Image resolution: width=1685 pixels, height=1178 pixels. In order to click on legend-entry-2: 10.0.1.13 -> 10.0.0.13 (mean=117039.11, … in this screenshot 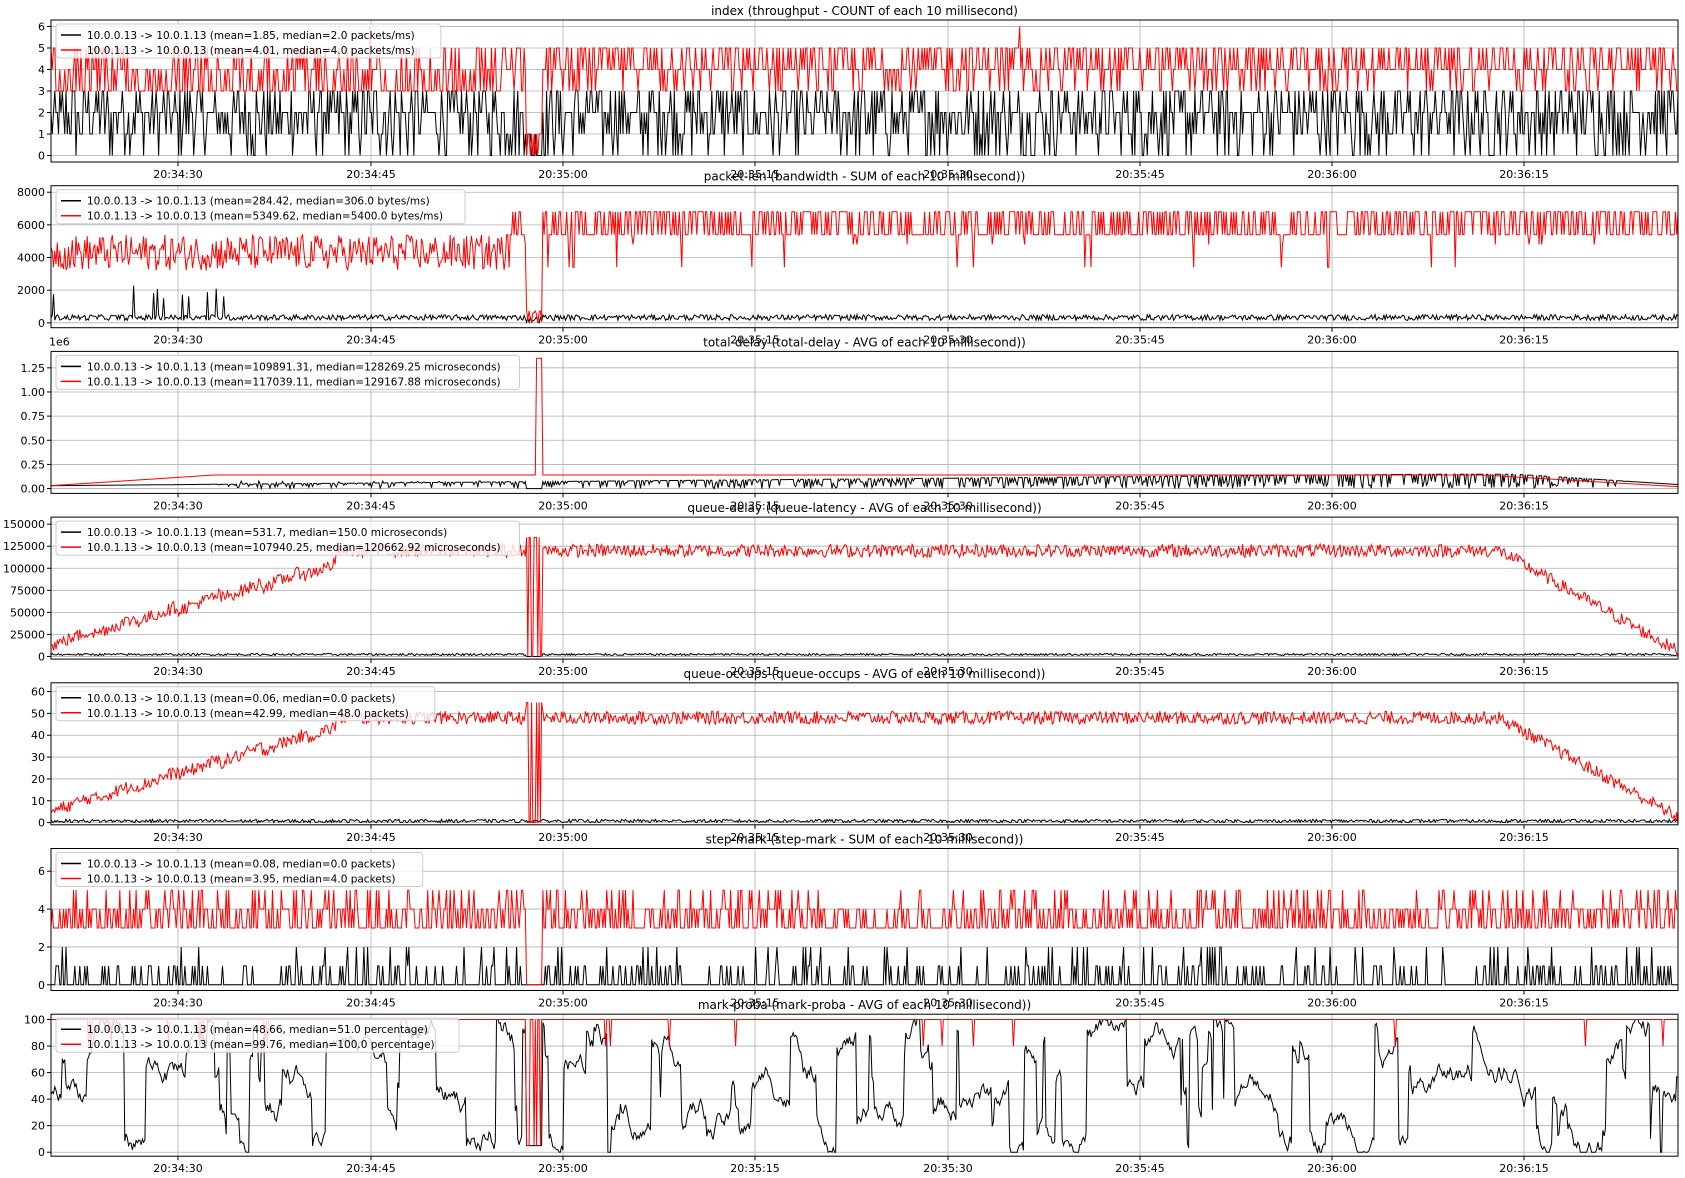, I will do `click(294, 382)`.